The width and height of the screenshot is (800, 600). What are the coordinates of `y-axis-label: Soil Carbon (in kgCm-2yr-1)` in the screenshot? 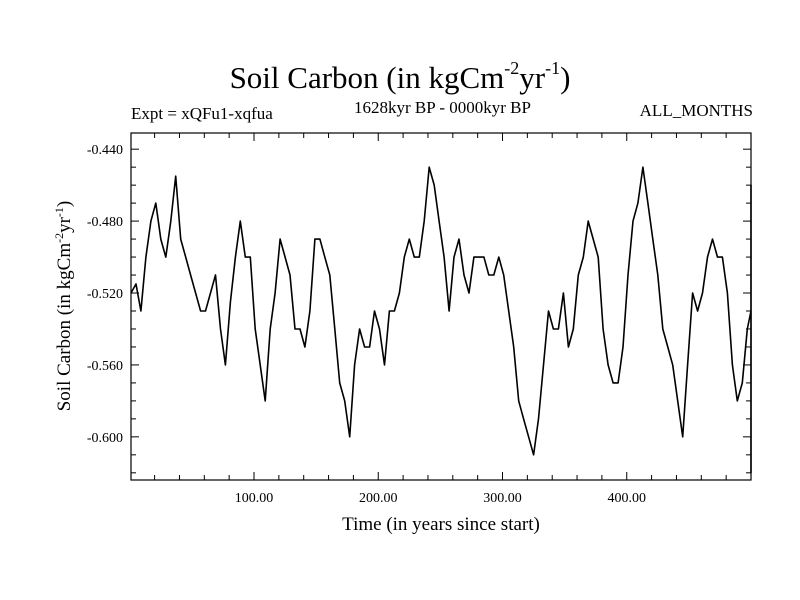 It's located at (63, 306).